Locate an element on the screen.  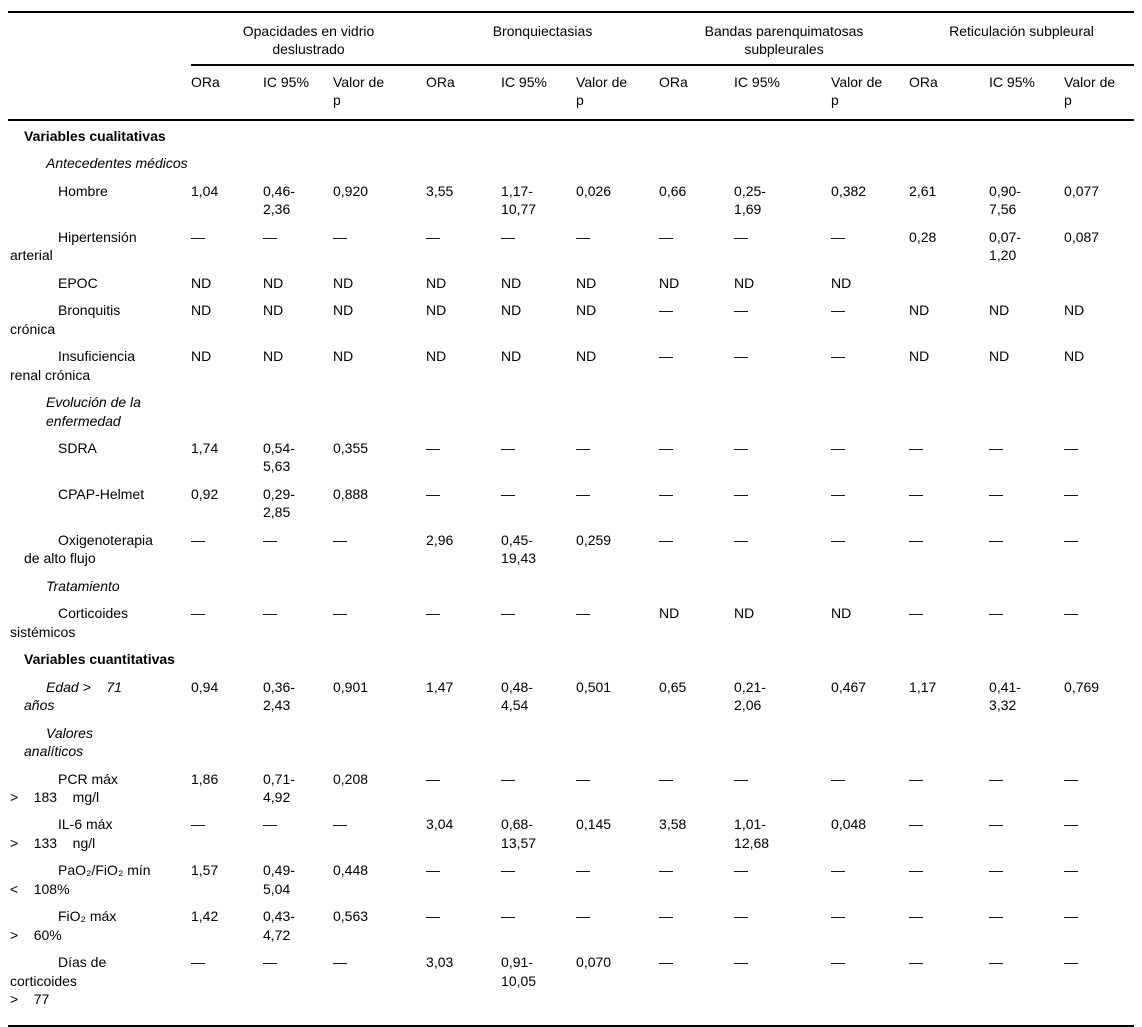
row-label: Días de corticoides > 77 is located at coordinates (99, 988).